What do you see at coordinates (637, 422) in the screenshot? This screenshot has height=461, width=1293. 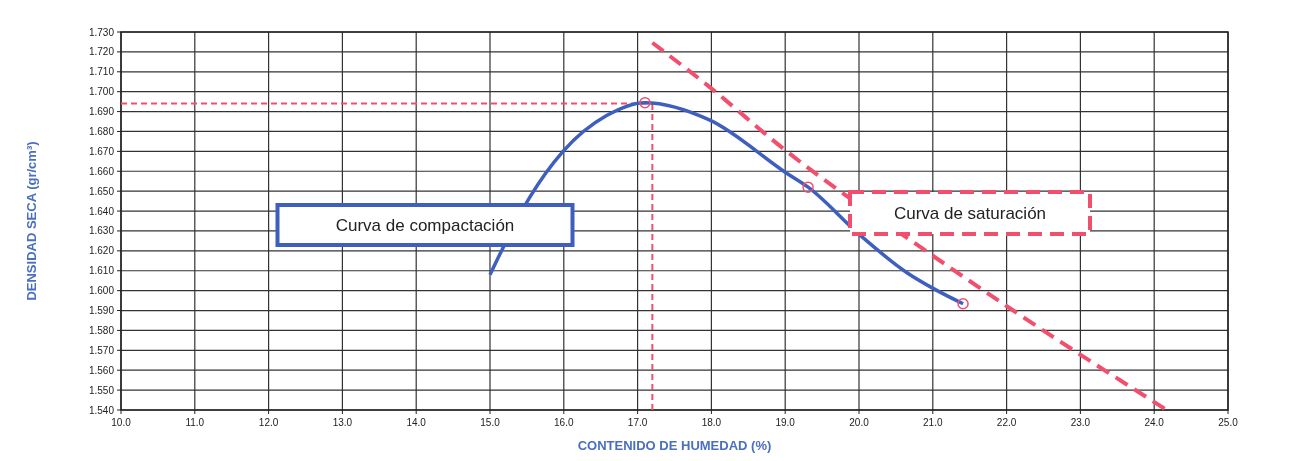 I see `x-tick-label: 17.0` at bounding box center [637, 422].